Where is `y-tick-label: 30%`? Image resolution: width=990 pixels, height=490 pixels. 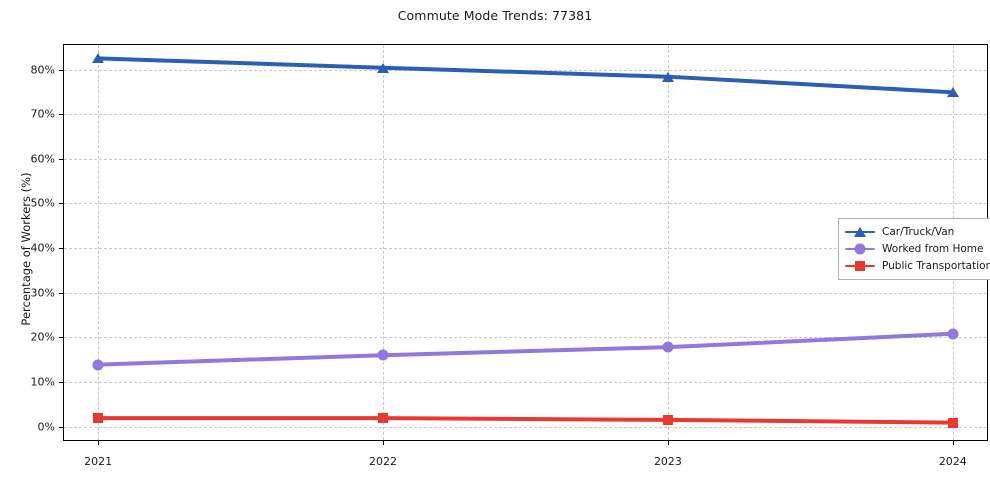
y-tick-label: 30% is located at coordinates (42, 293).